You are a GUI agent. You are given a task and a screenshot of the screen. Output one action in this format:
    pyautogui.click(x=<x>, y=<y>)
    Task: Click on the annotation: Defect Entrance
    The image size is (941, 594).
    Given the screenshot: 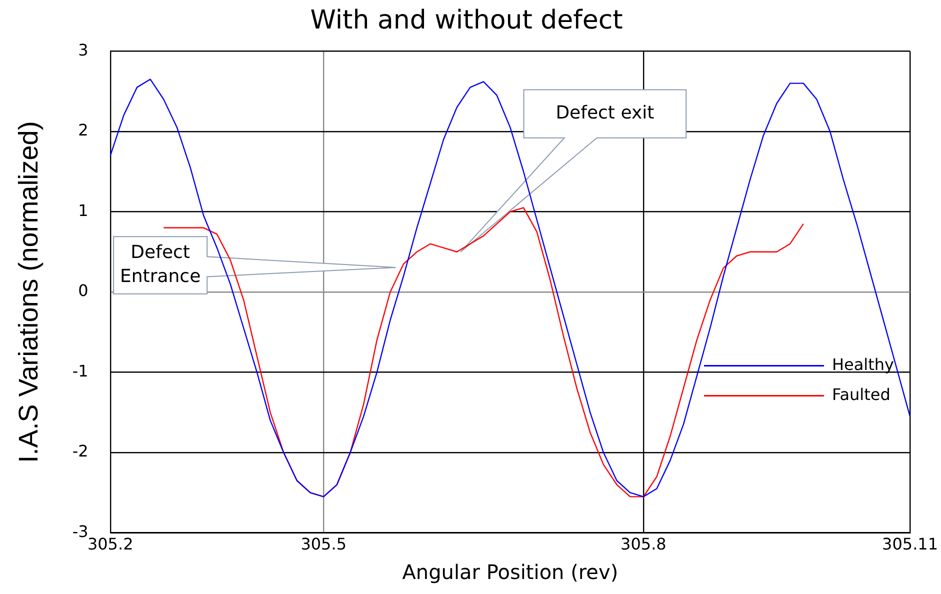 What is the action you would take?
    pyautogui.click(x=160, y=264)
    